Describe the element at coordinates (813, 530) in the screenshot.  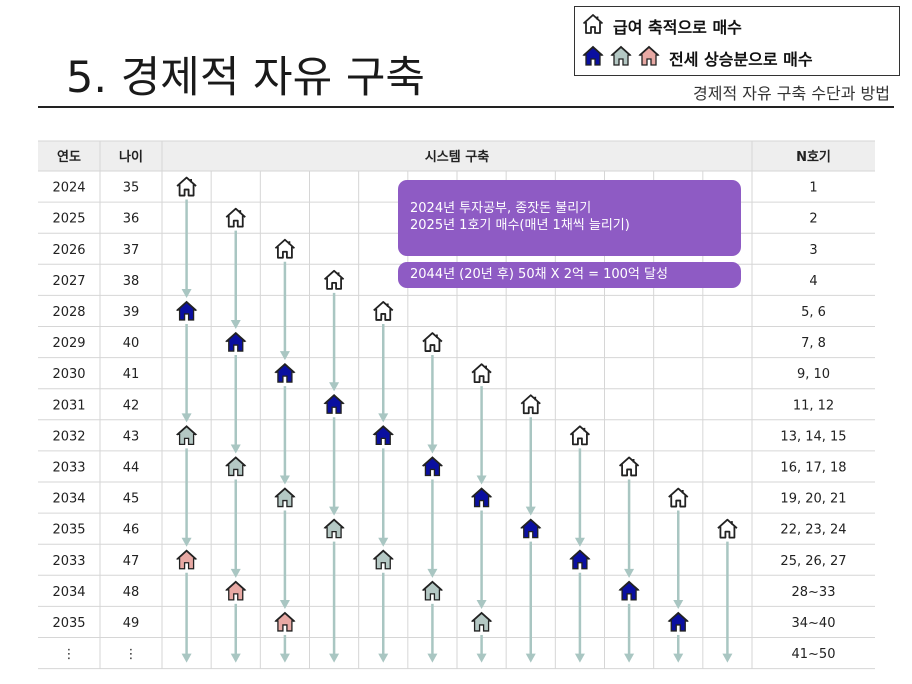
I see `cell-n: 22, 23, 24` at that location.